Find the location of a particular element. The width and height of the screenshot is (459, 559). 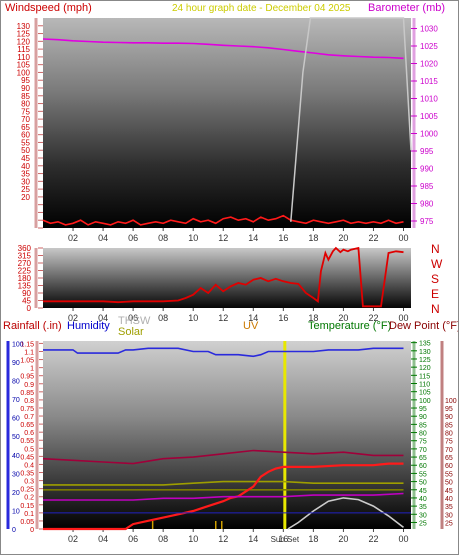

y-tick-label: 0 is located at coordinates (29, 308).